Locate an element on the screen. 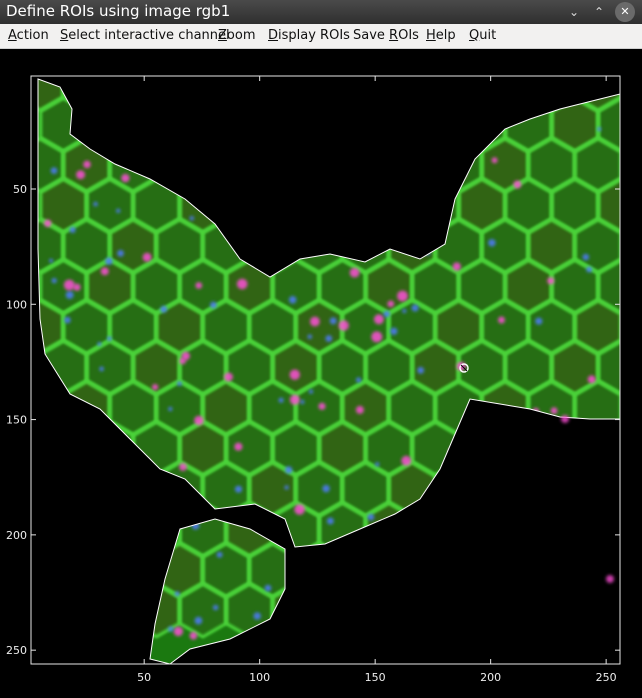 The image size is (642, 698). x-tick-label: 100 is located at coordinates (259, 677).